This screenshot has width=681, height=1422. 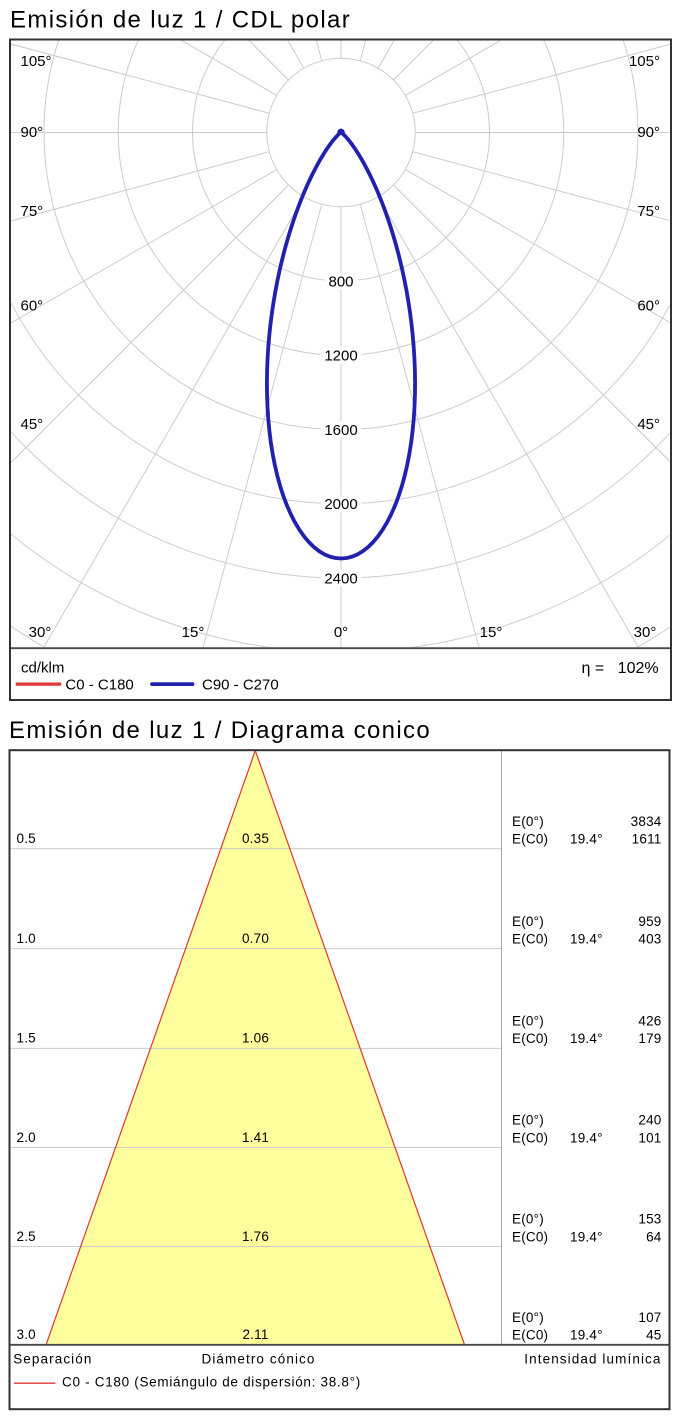 What do you see at coordinates (340, 430) in the screenshot?
I see `svg-text: 1600` at bounding box center [340, 430].